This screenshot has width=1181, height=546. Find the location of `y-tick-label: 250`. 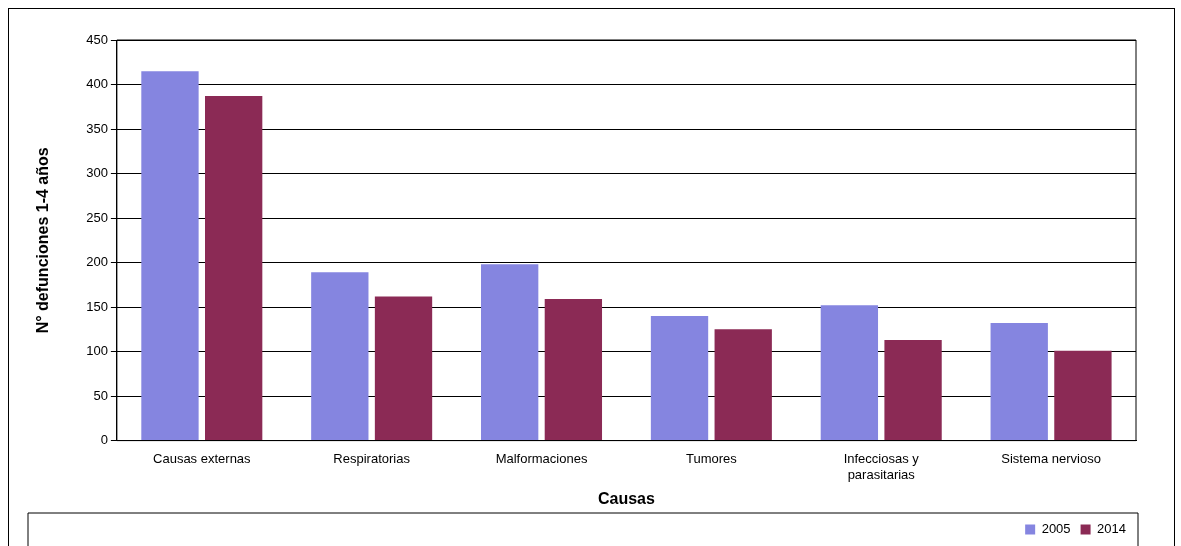

y-tick-label: 250 is located at coordinates (97, 217).